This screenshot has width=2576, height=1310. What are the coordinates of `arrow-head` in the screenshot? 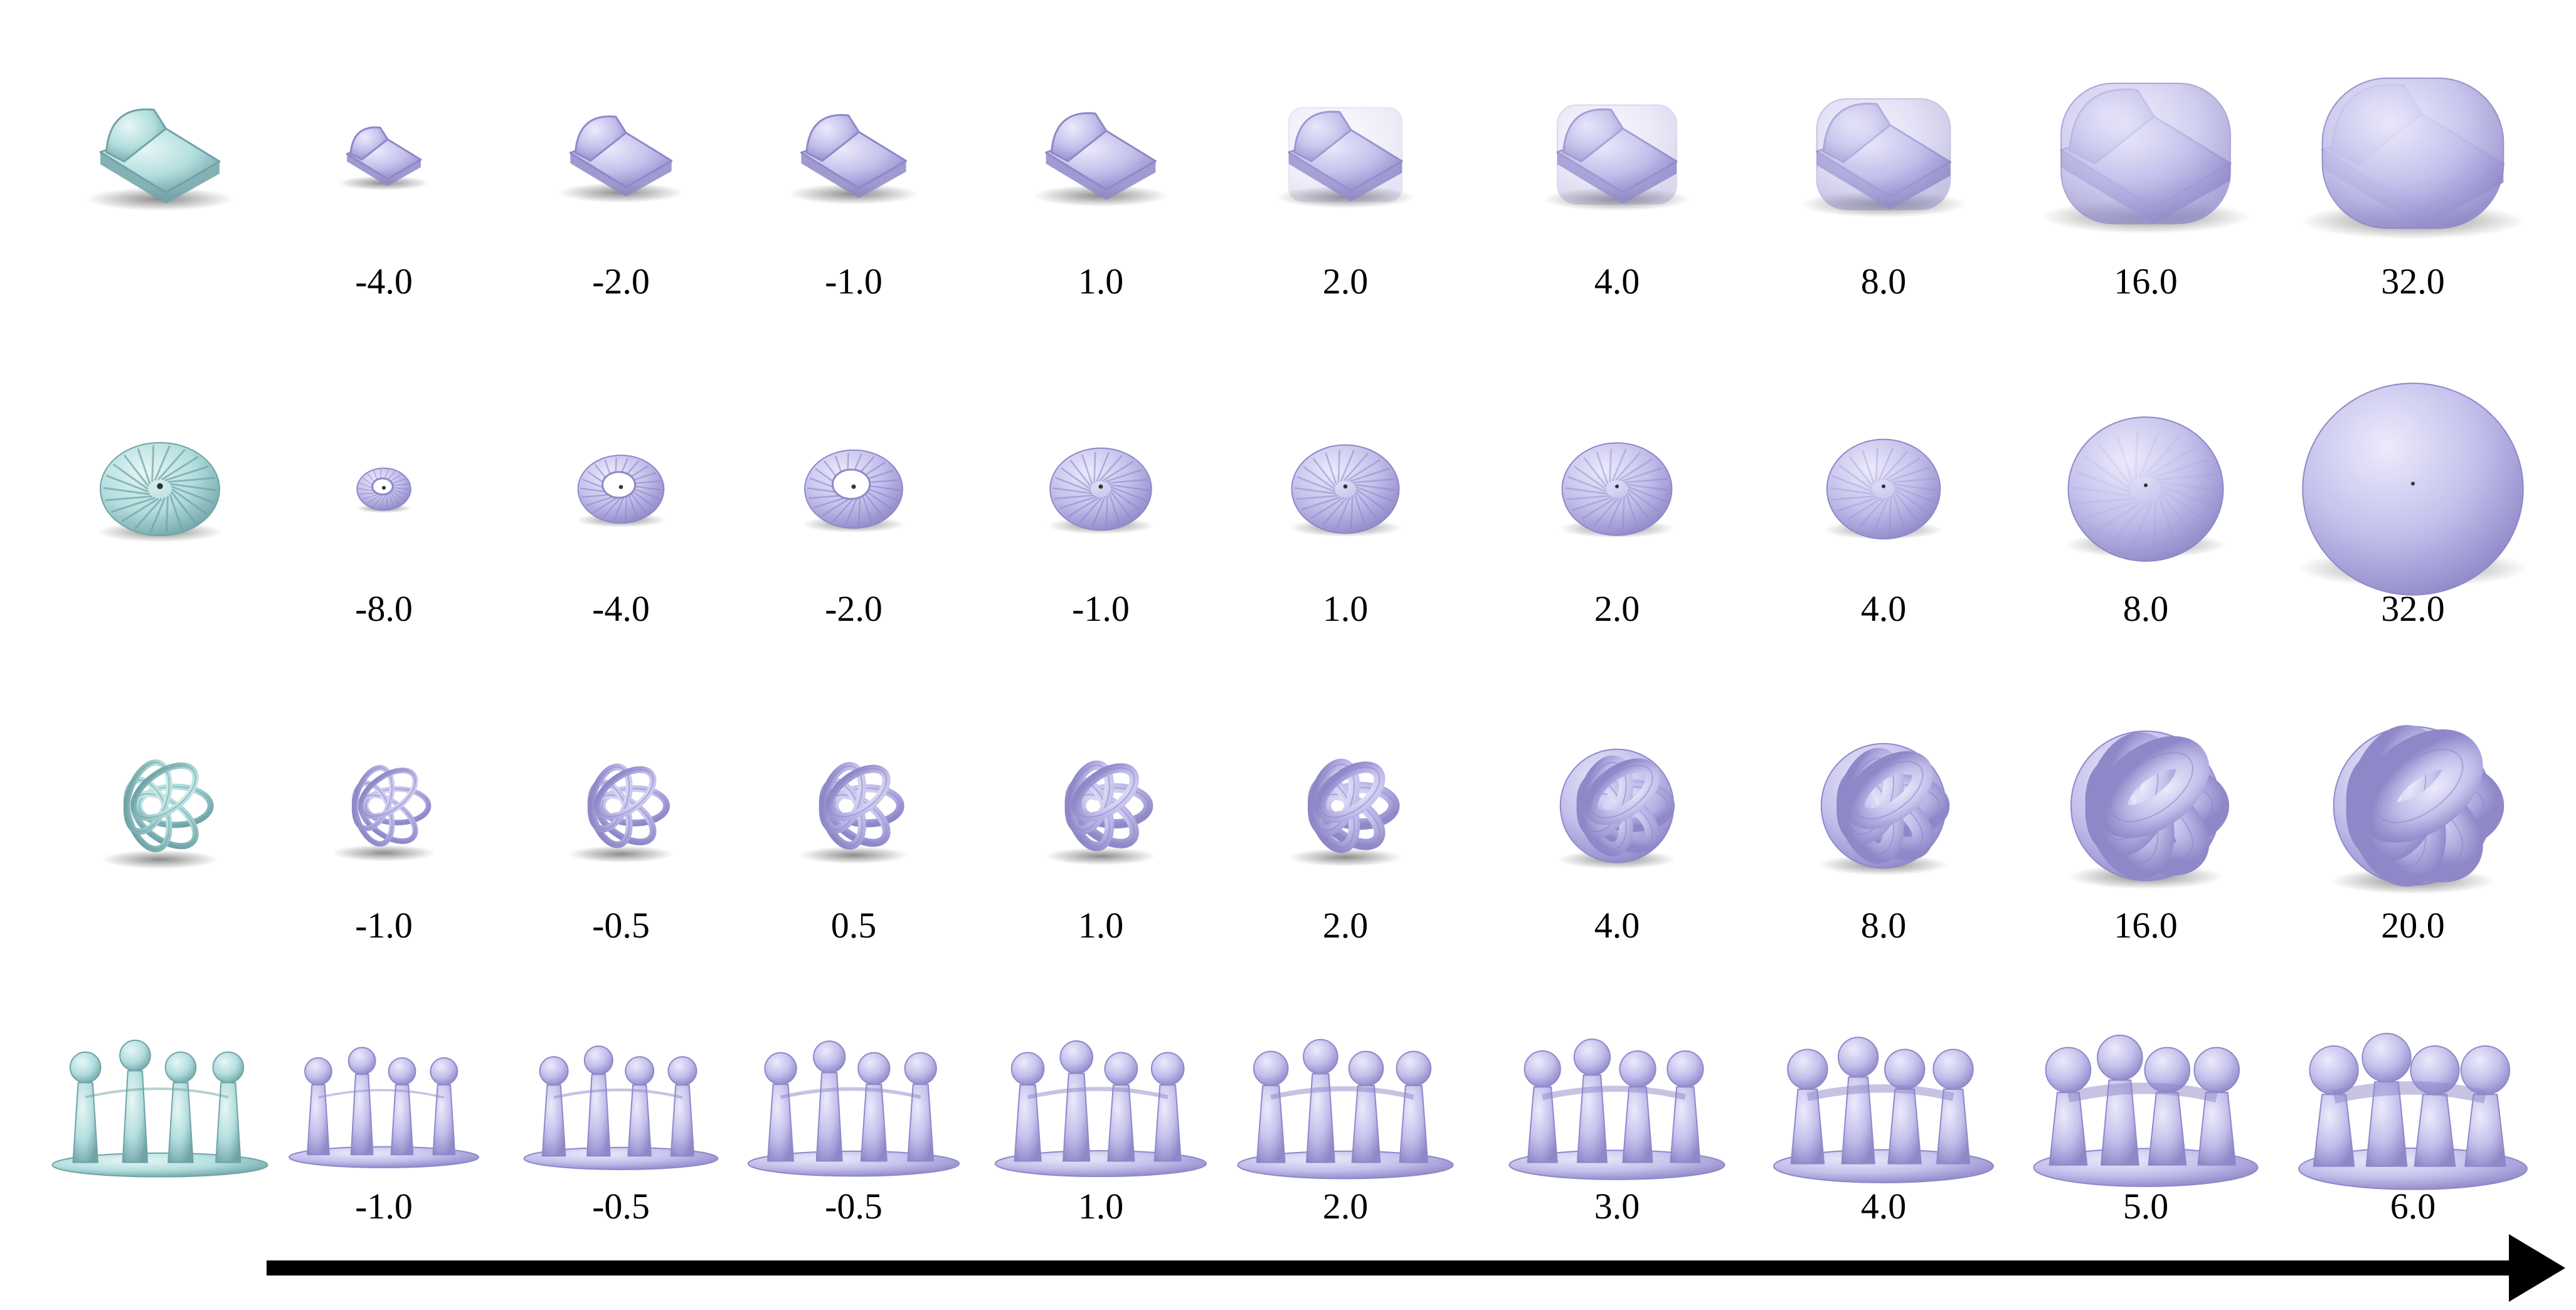 It's located at (2537, 1268).